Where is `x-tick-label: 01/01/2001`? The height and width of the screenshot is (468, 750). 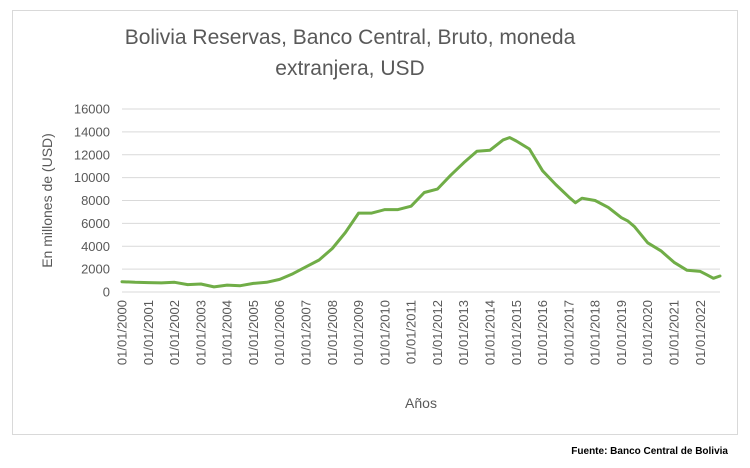
x-tick-label: 01/01/2001 is located at coordinates (148, 332).